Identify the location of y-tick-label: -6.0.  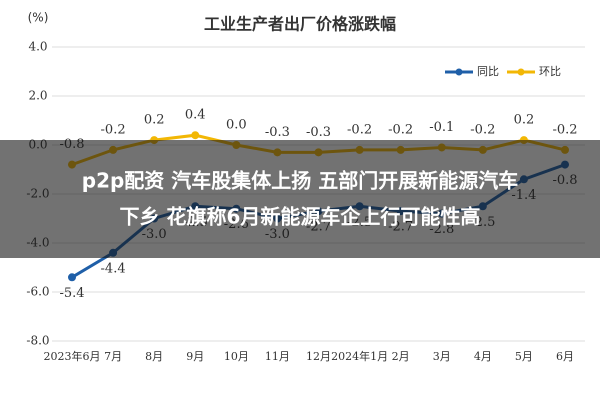
(37, 292).